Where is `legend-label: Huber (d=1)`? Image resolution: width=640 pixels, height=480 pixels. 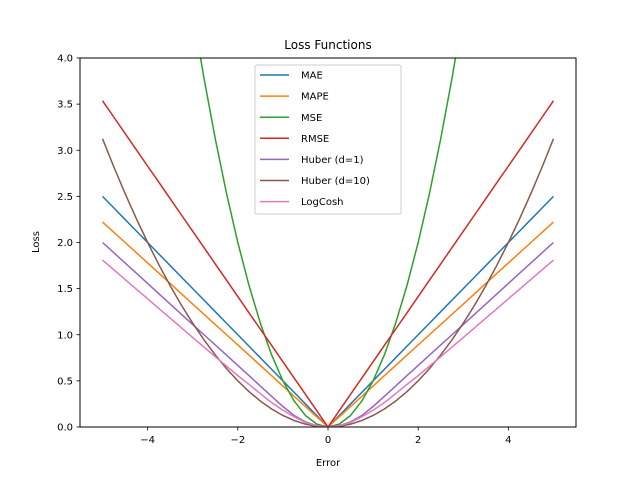 legend-label: Huber (d=1) is located at coordinates (332, 160).